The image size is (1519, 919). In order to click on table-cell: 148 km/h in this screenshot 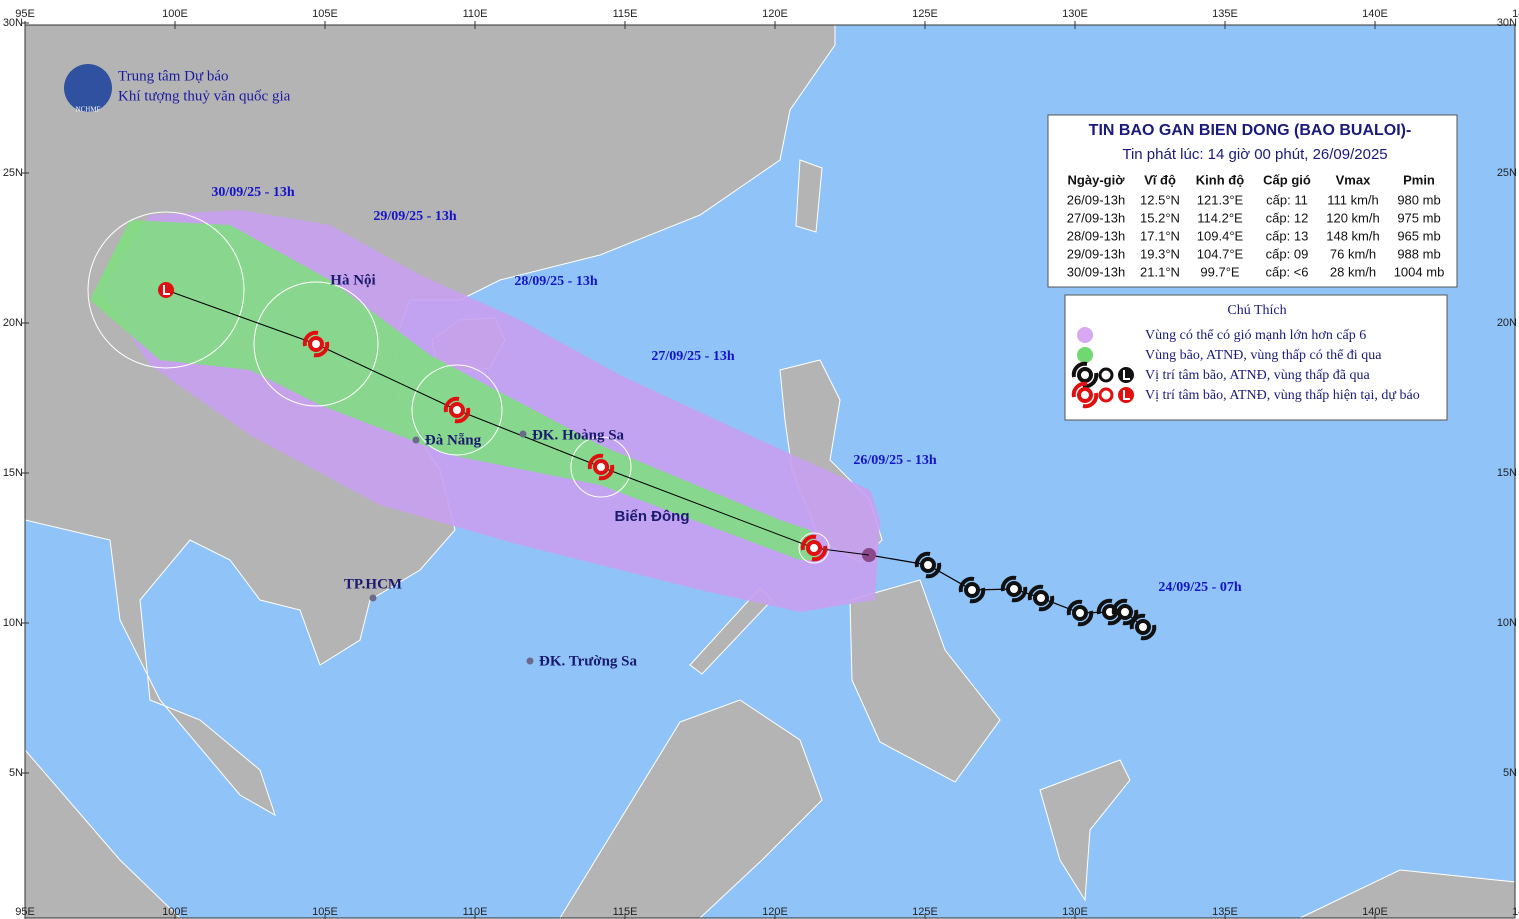, I will do `click(1352, 235)`.